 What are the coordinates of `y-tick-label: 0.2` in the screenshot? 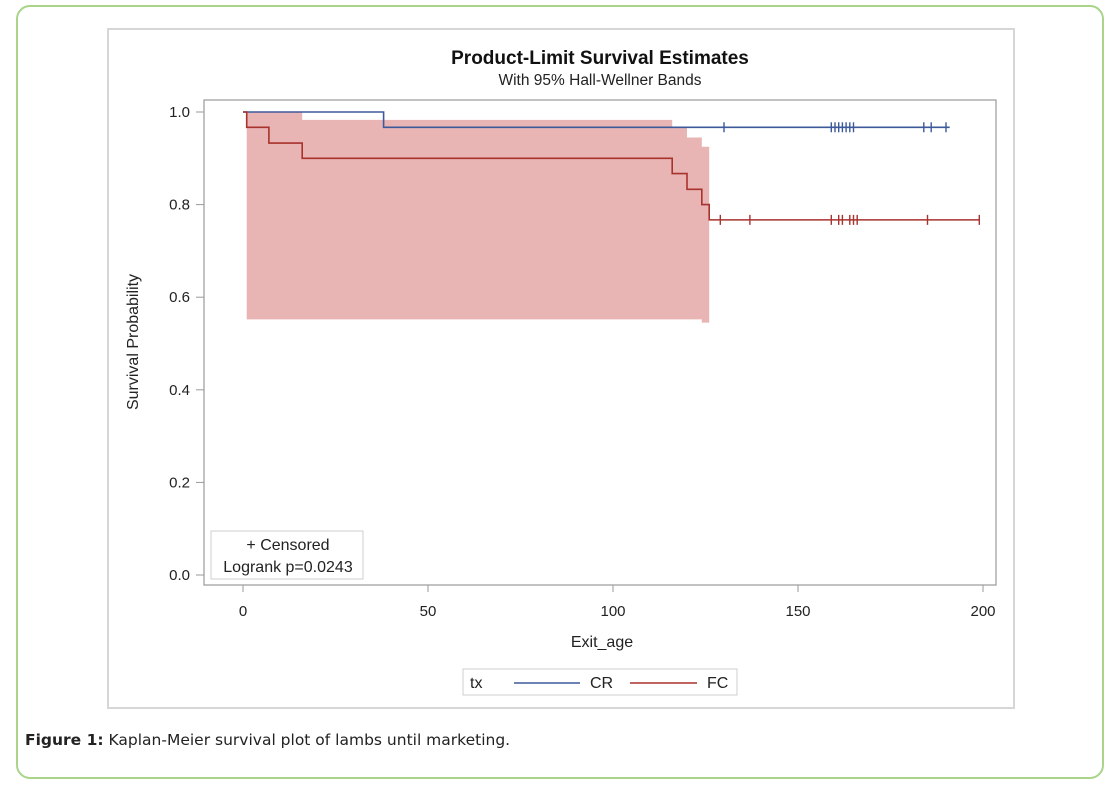 It's located at (179, 482).